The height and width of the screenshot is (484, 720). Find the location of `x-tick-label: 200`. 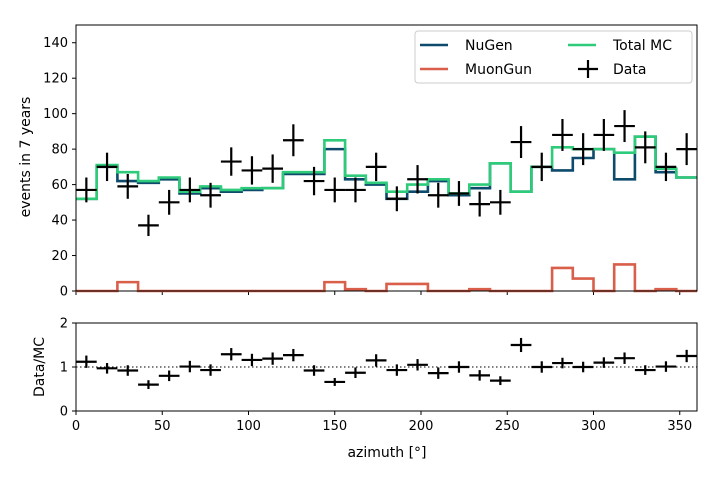

x-tick-label: 200 is located at coordinates (421, 426).